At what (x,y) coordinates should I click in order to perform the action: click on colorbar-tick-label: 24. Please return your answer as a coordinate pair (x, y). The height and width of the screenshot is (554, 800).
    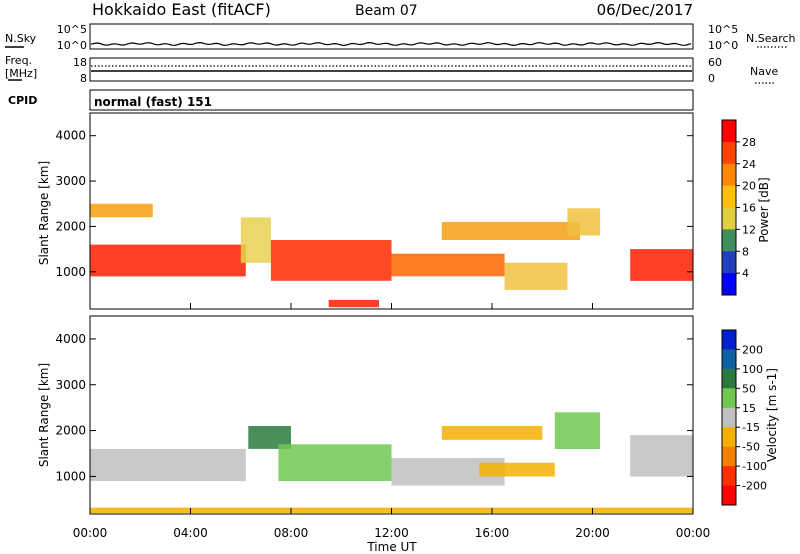
    Looking at the image, I should click on (749, 164).